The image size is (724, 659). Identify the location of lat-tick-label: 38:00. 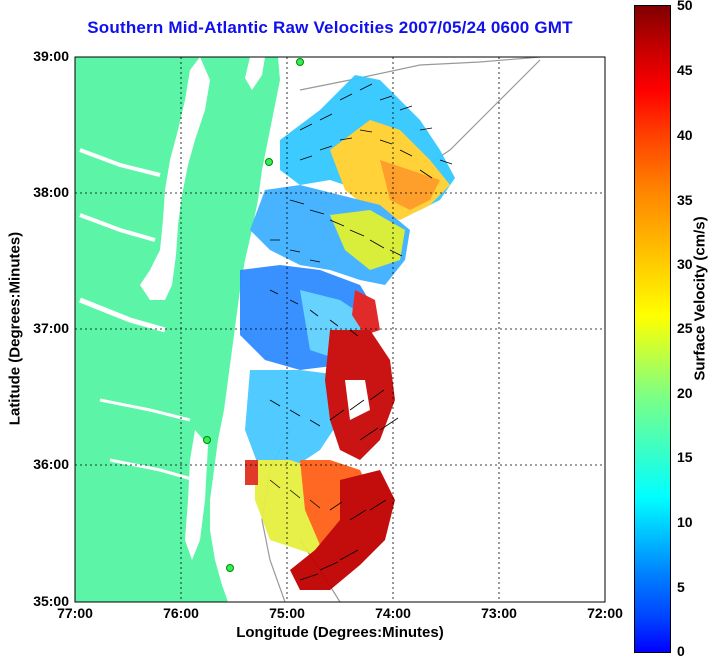
(51, 192).